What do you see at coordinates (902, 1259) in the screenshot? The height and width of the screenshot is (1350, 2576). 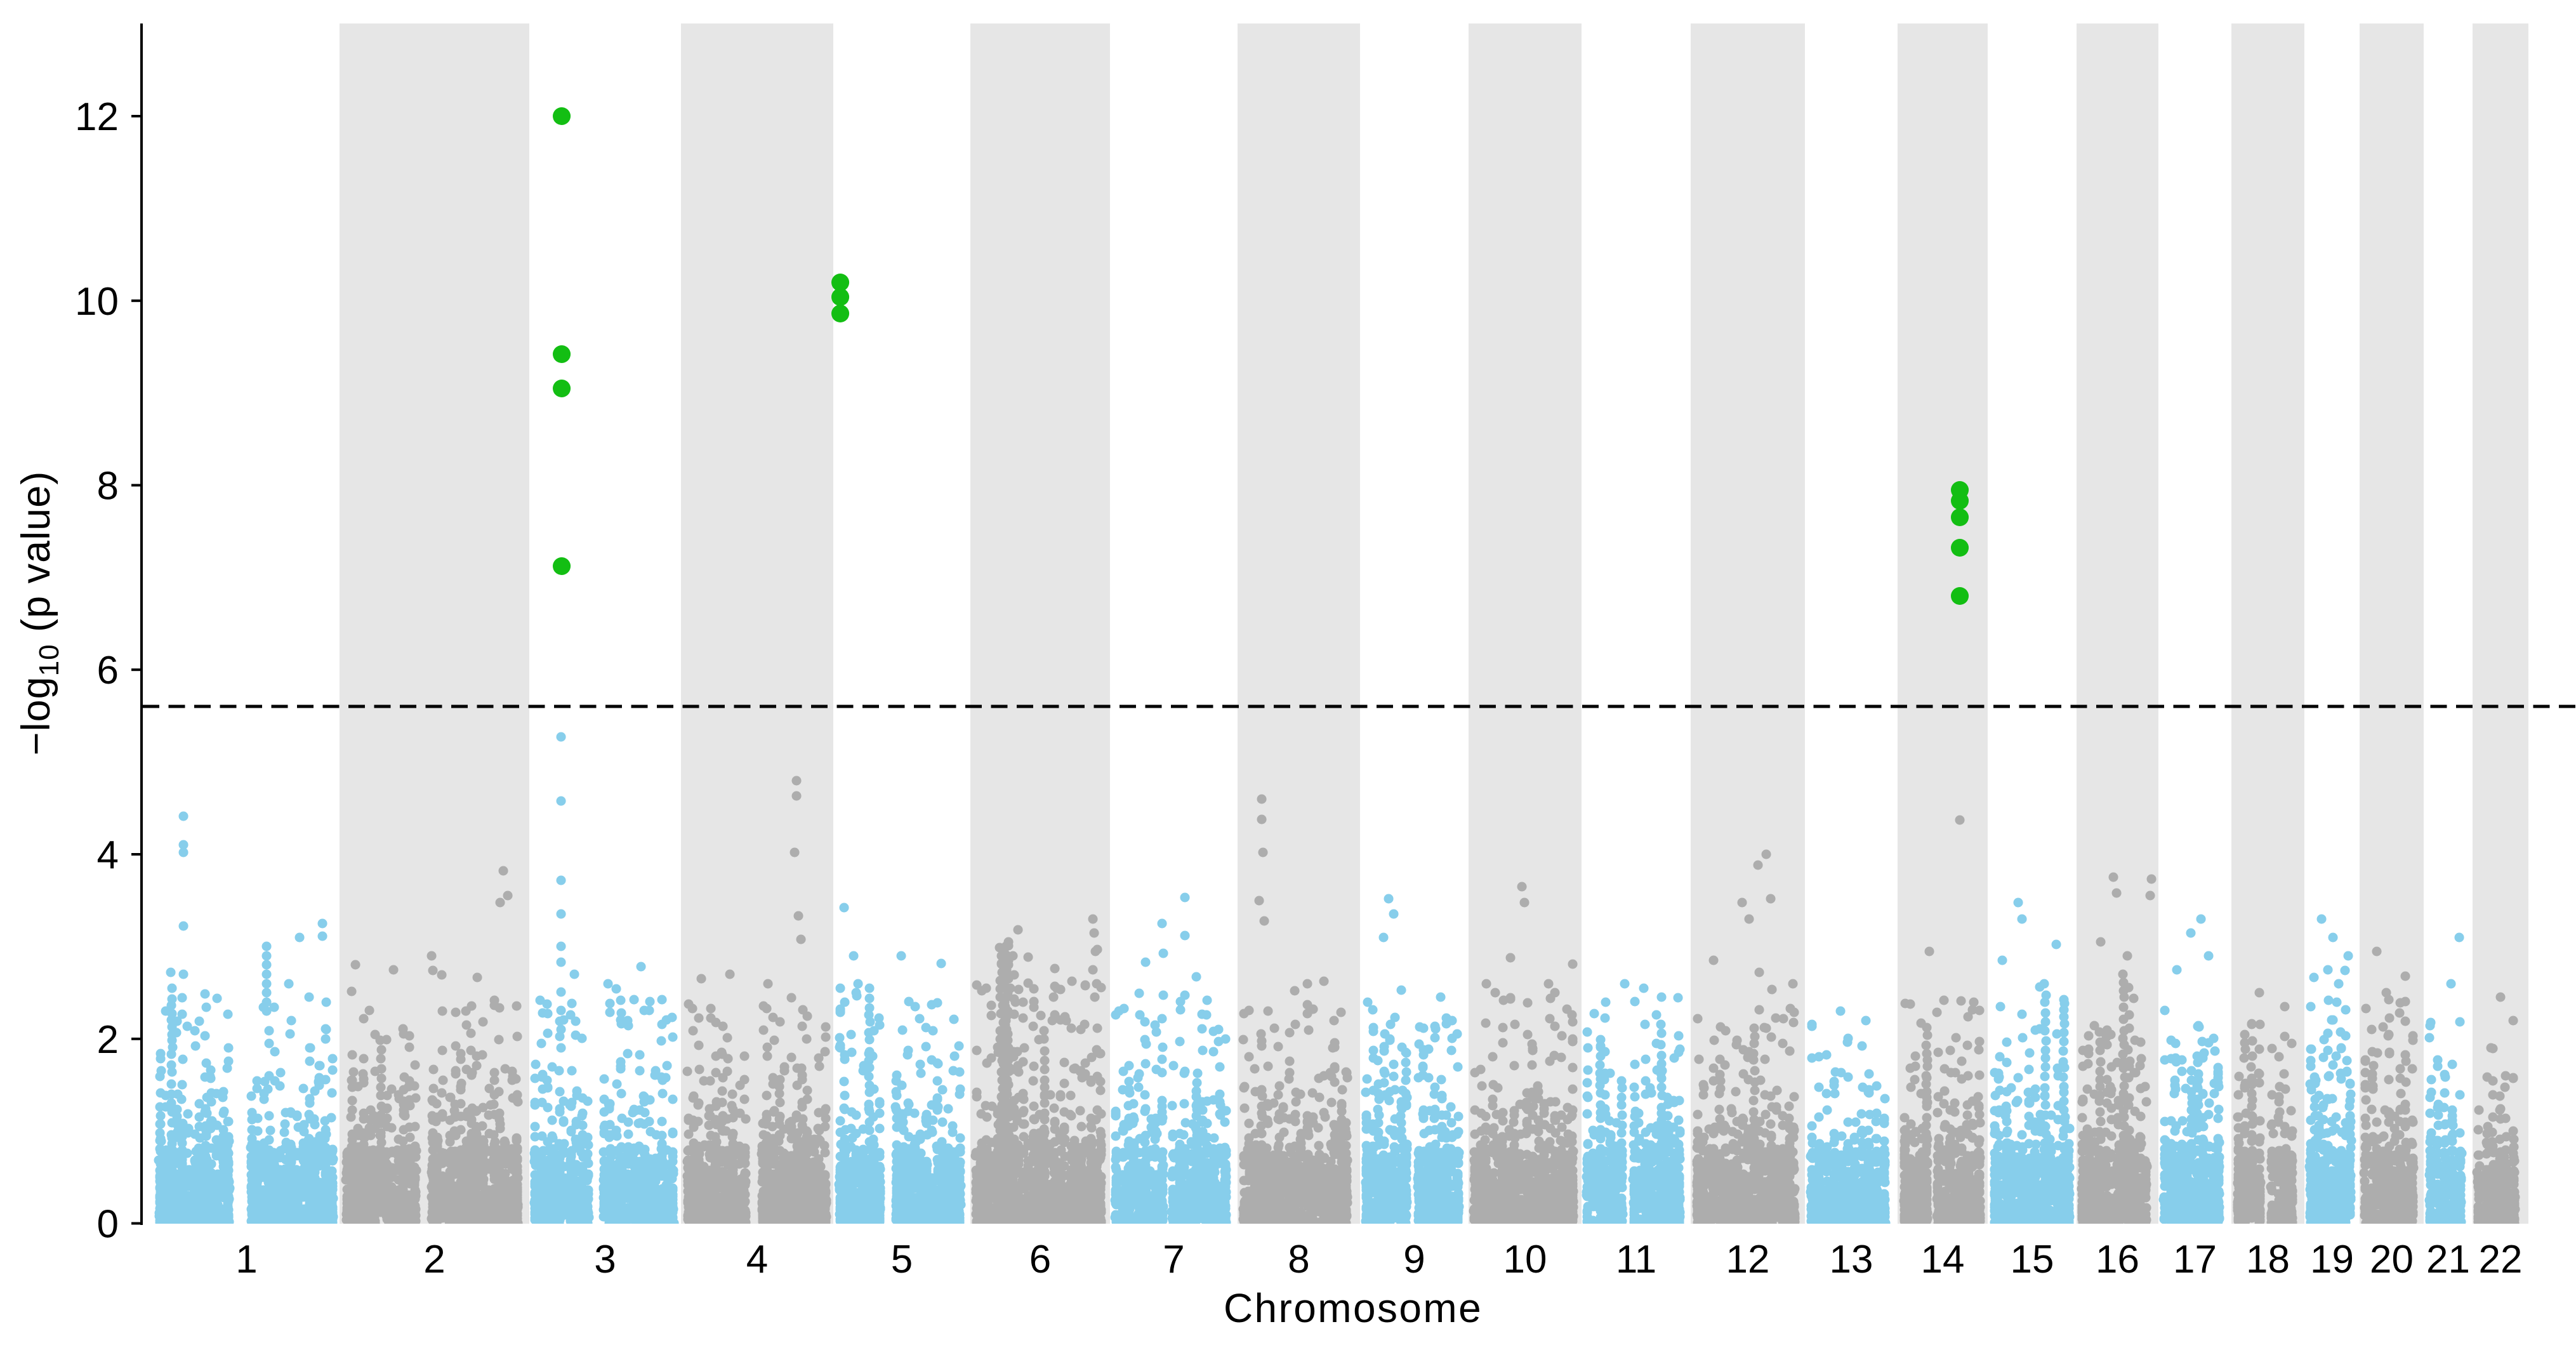 I see `svg-text: 5` at bounding box center [902, 1259].